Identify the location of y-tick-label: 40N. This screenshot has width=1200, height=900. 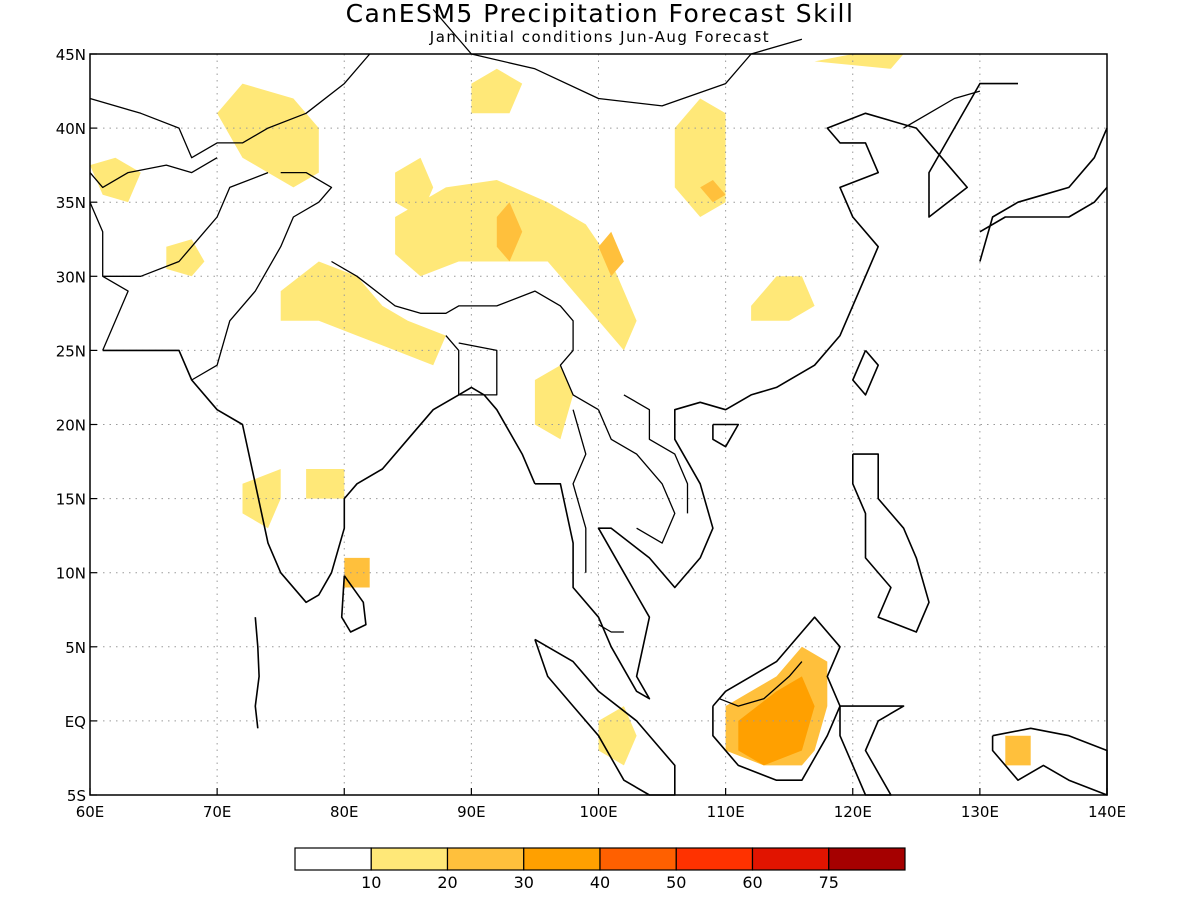
(71, 129).